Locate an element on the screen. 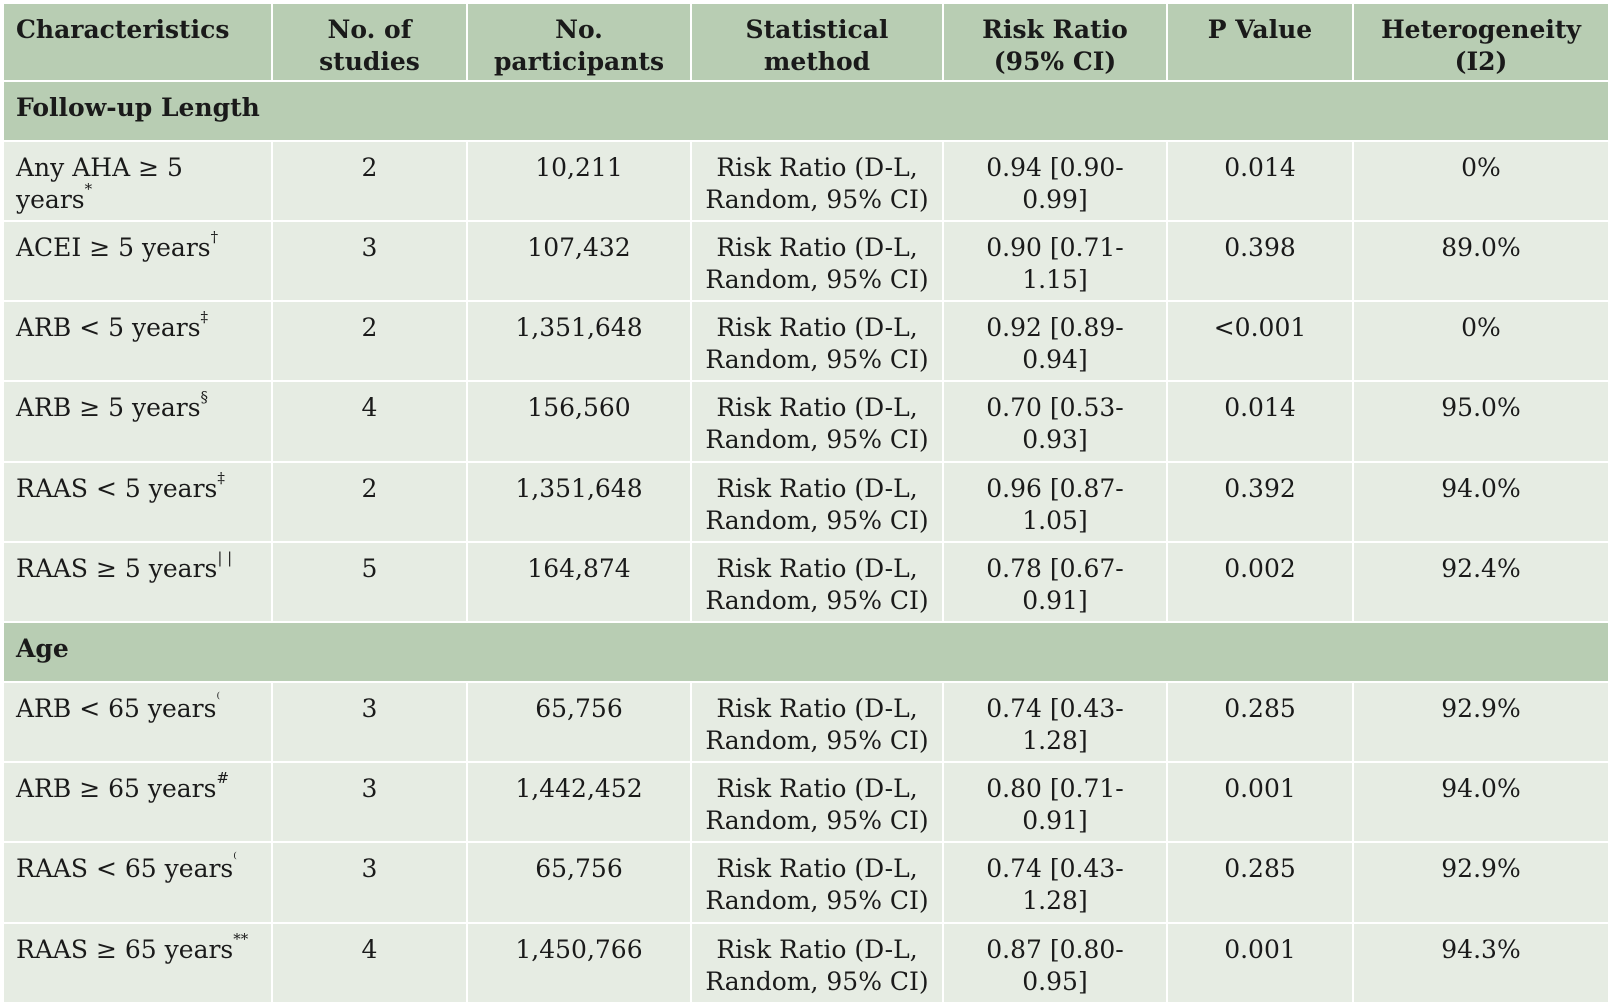  cell-risk-ratio: 0.78 [0.67-0.91] is located at coordinates (1055, 582).